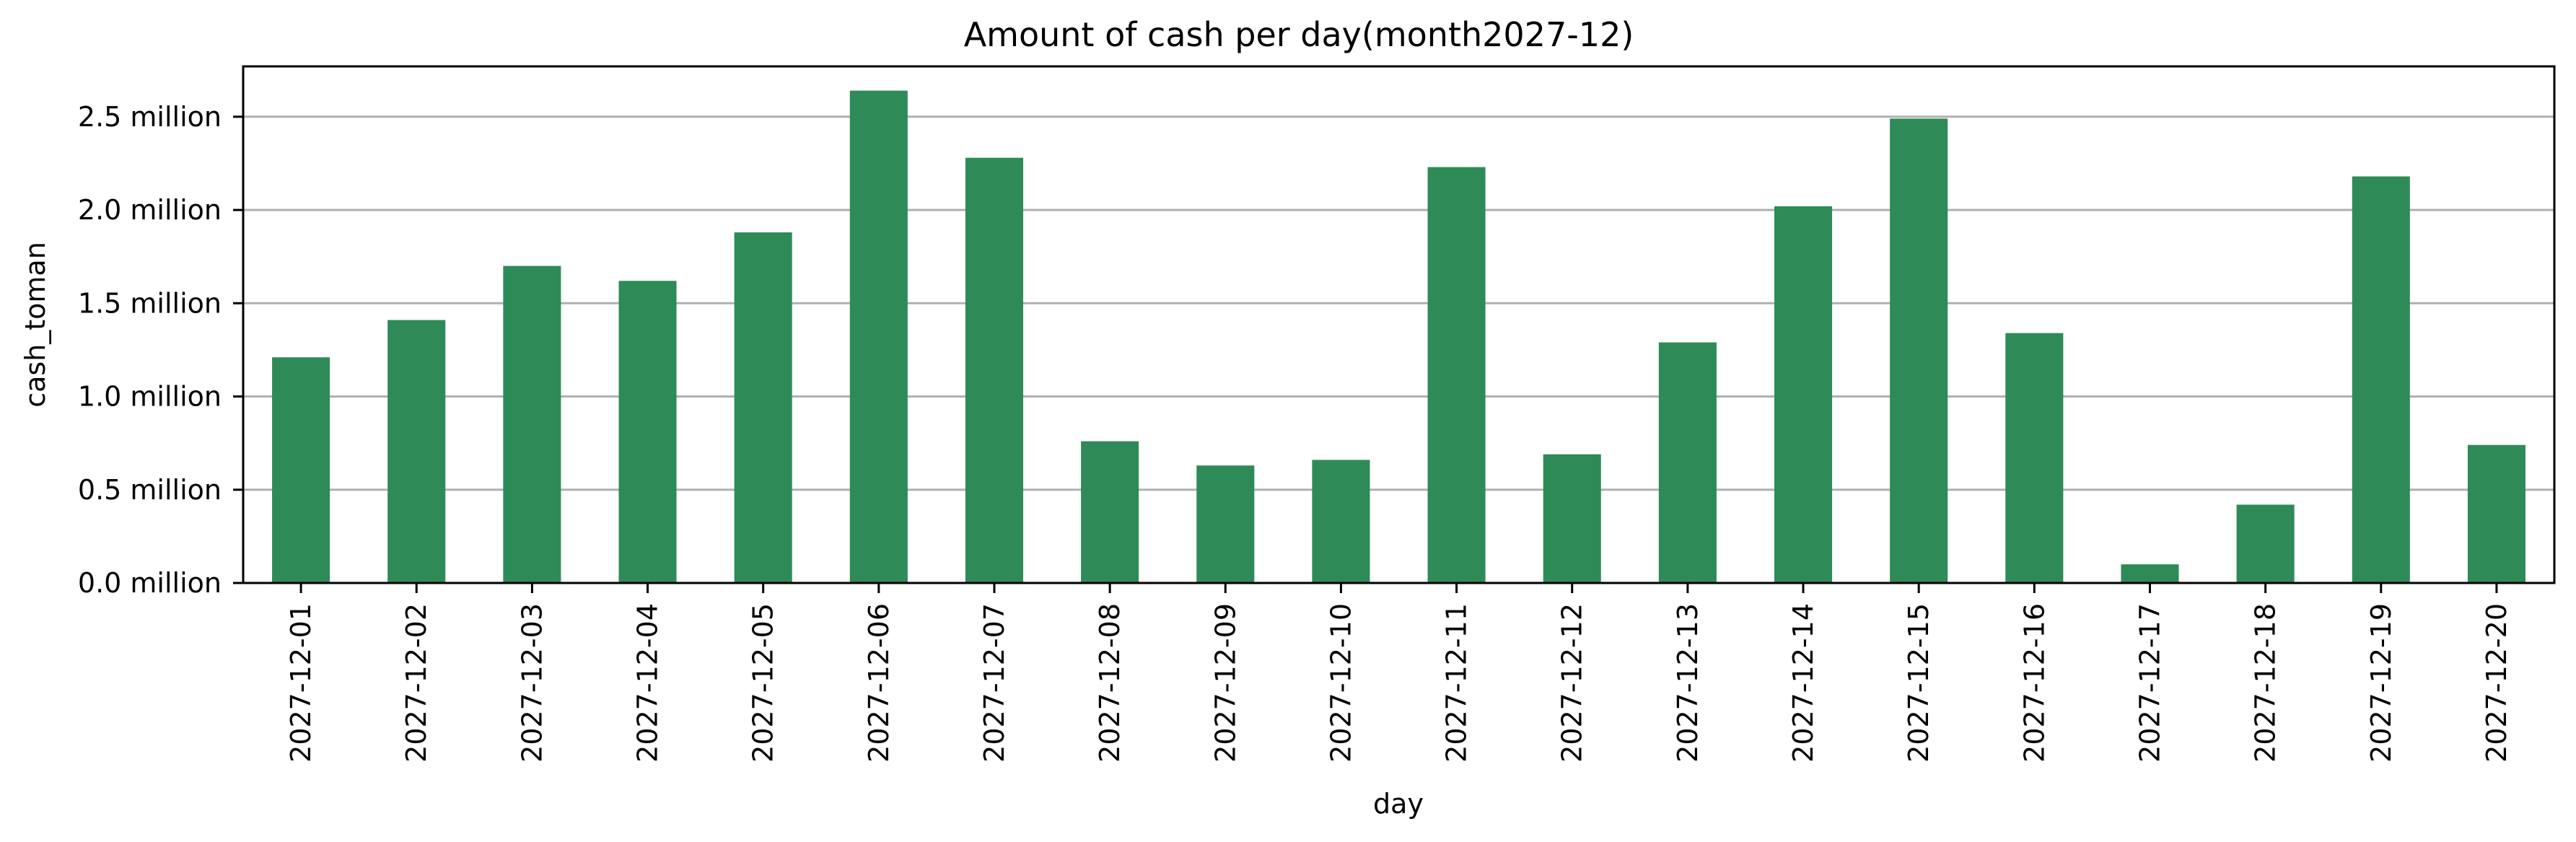  Describe the element at coordinates (1110, 683) in the screenshot. I see `x-tick-label: 2027-12-08` at that location.